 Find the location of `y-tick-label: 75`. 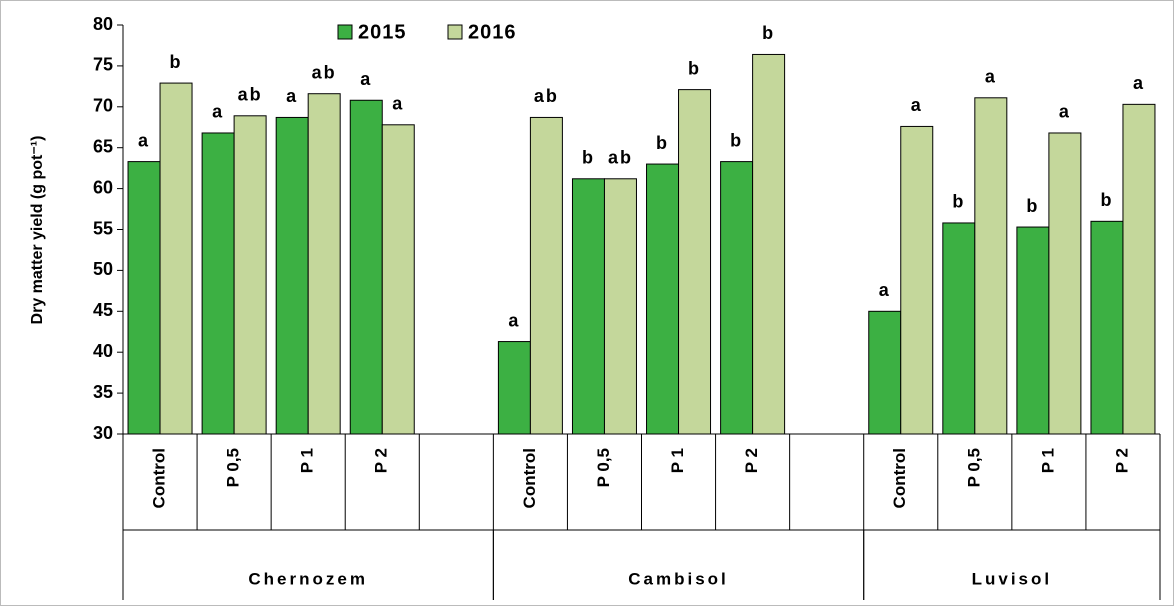

y-tick-label: 75 is located at coordinates (103, 65).